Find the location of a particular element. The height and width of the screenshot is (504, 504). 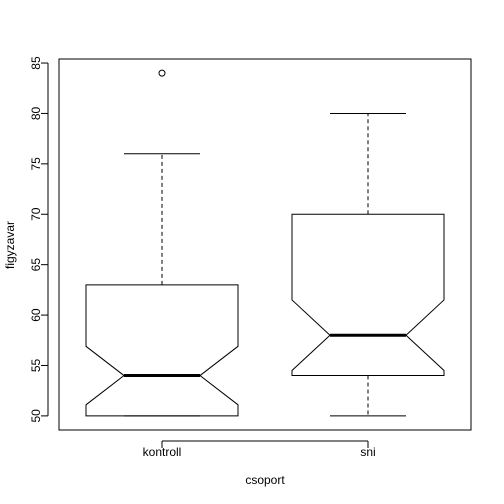

x-axis: kontroll sni is located at coordinates (259, 449).